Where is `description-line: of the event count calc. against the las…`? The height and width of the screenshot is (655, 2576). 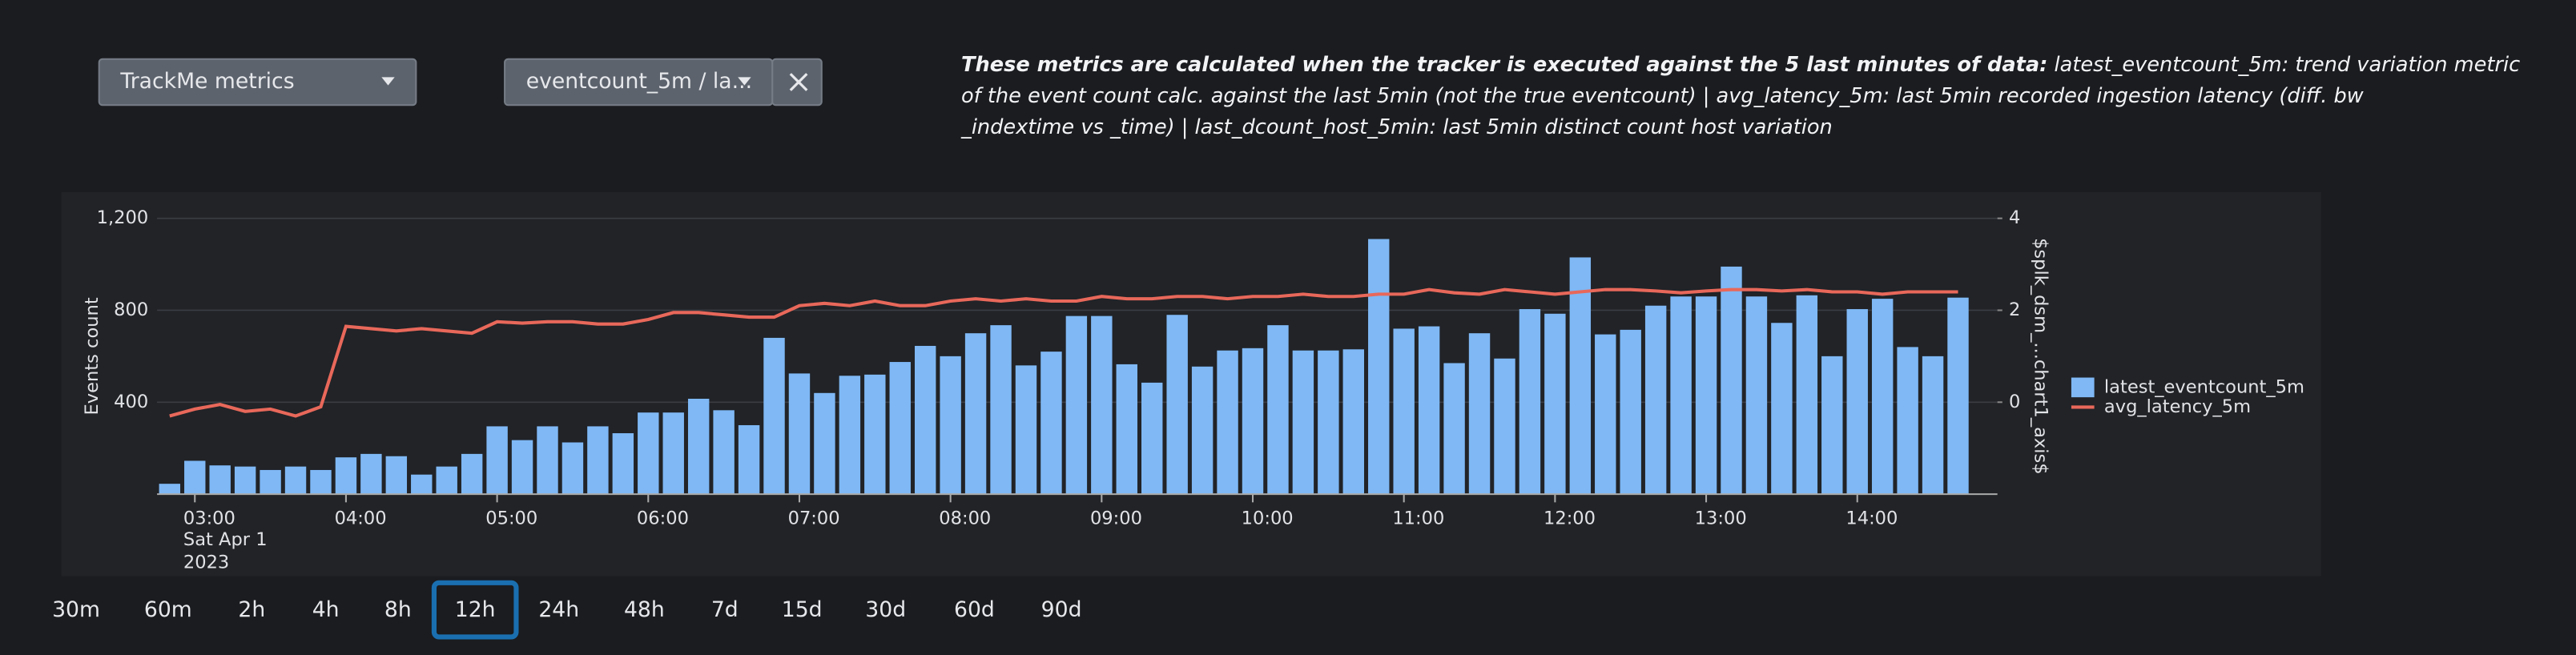 description-line: of the event count calc. against the las… is located at coordinates (1662, 96).